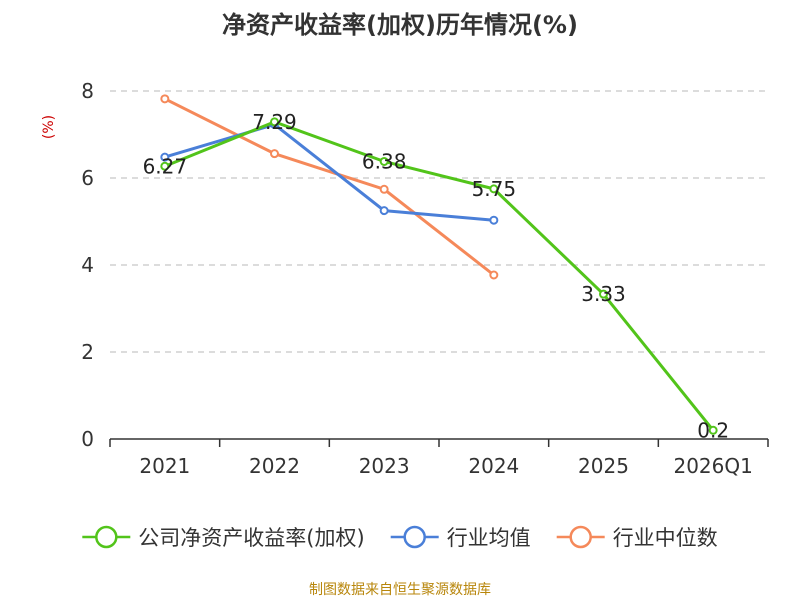 The image size is (800, 600). Describe the element at coordinates (251, 538) in the screenshot. I see `legend-label: 公司净资产收益率(加权)` at that location.